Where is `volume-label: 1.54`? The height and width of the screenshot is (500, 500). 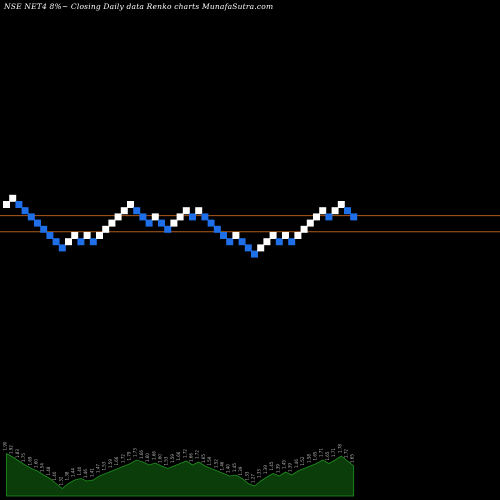
volume-label: 1.54 is located at coordinates (42, 467).